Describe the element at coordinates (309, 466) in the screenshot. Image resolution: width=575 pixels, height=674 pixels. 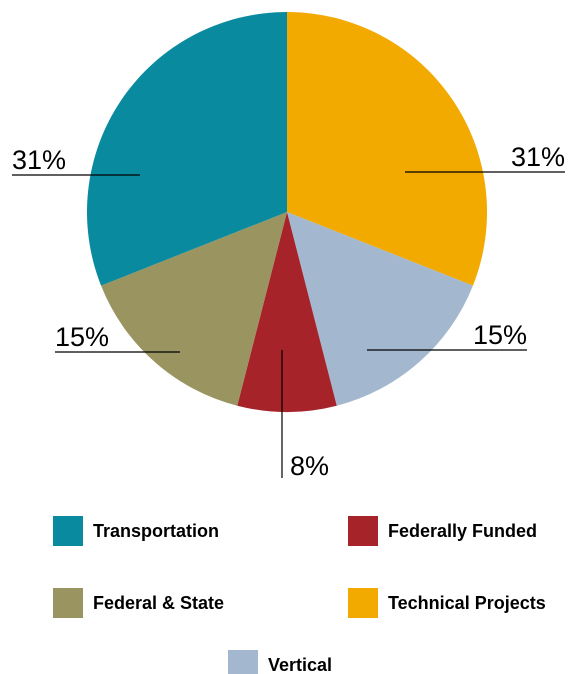
I see `data-label: 8%` at that location.